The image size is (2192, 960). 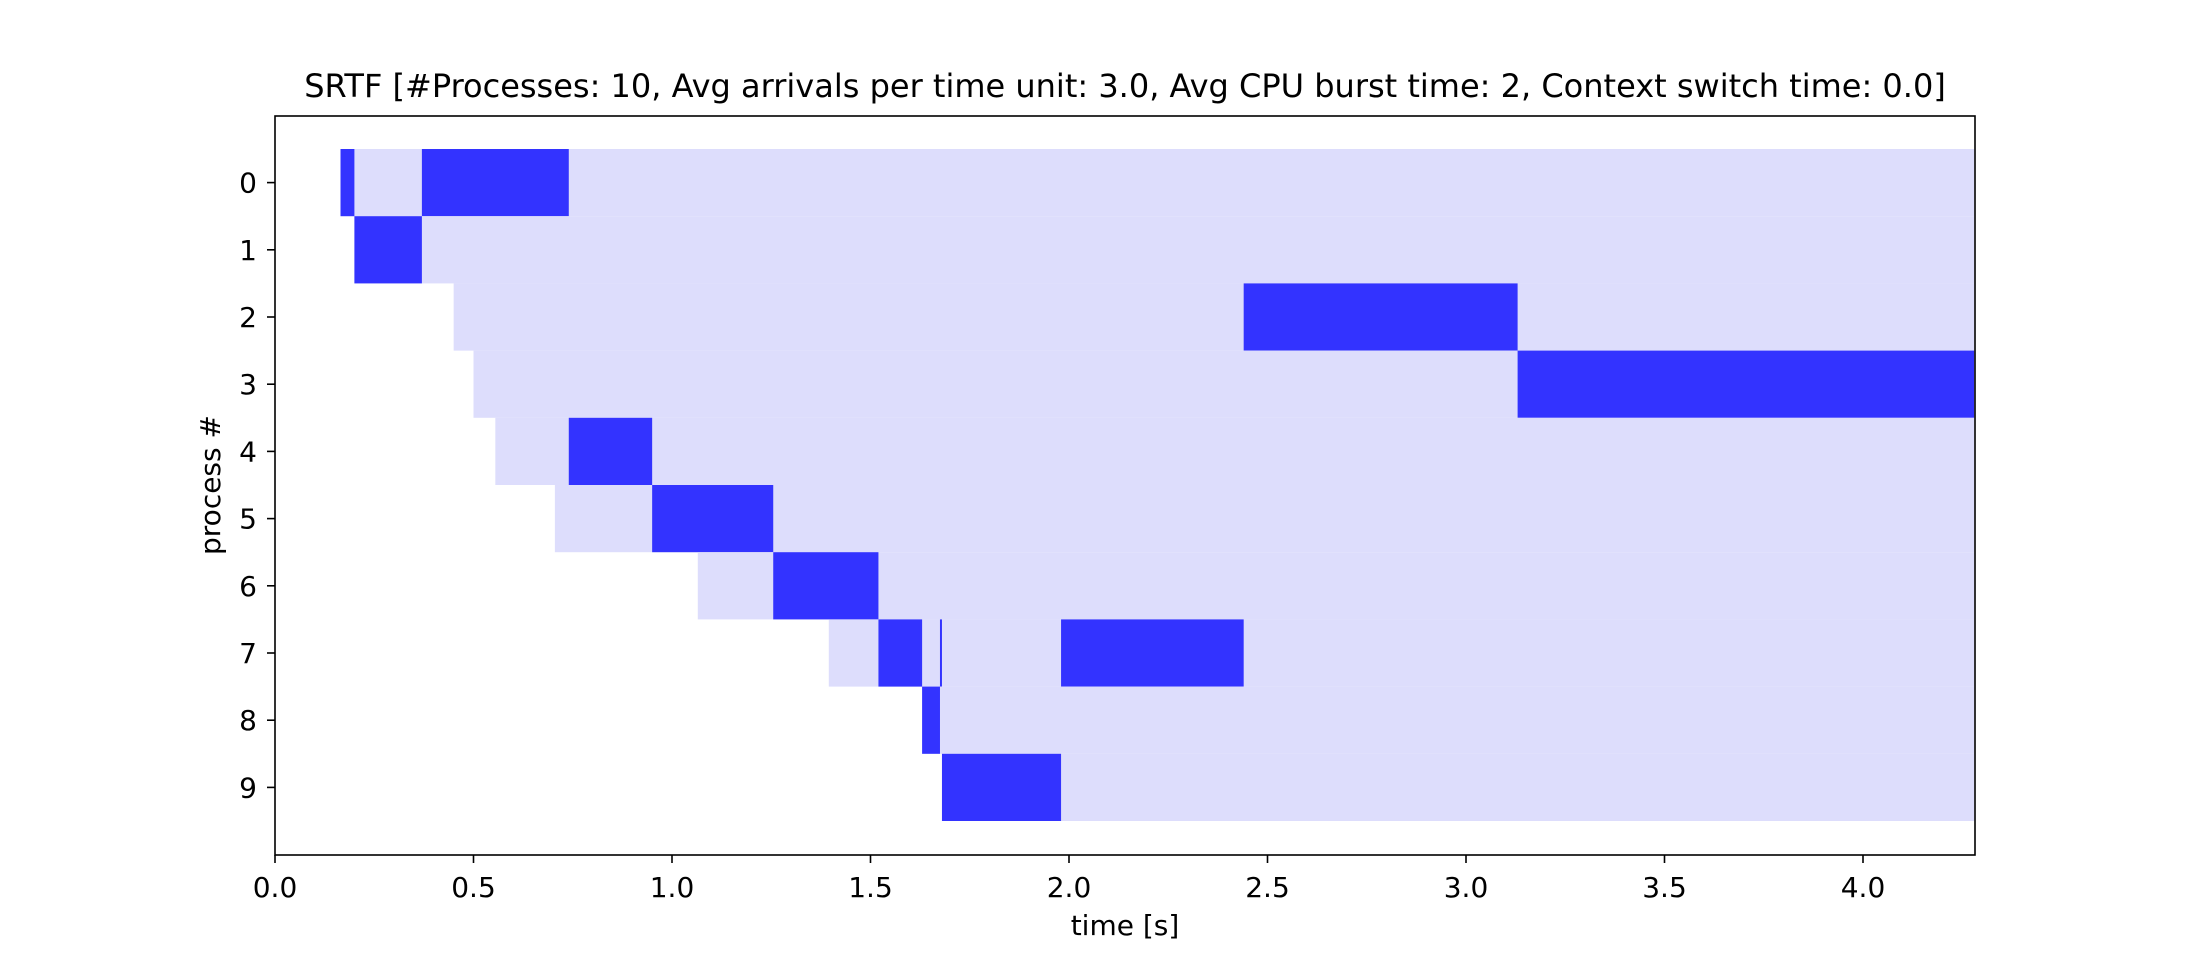 I want to click on x-axis-label: time [s], so click(x=1125, y=925).